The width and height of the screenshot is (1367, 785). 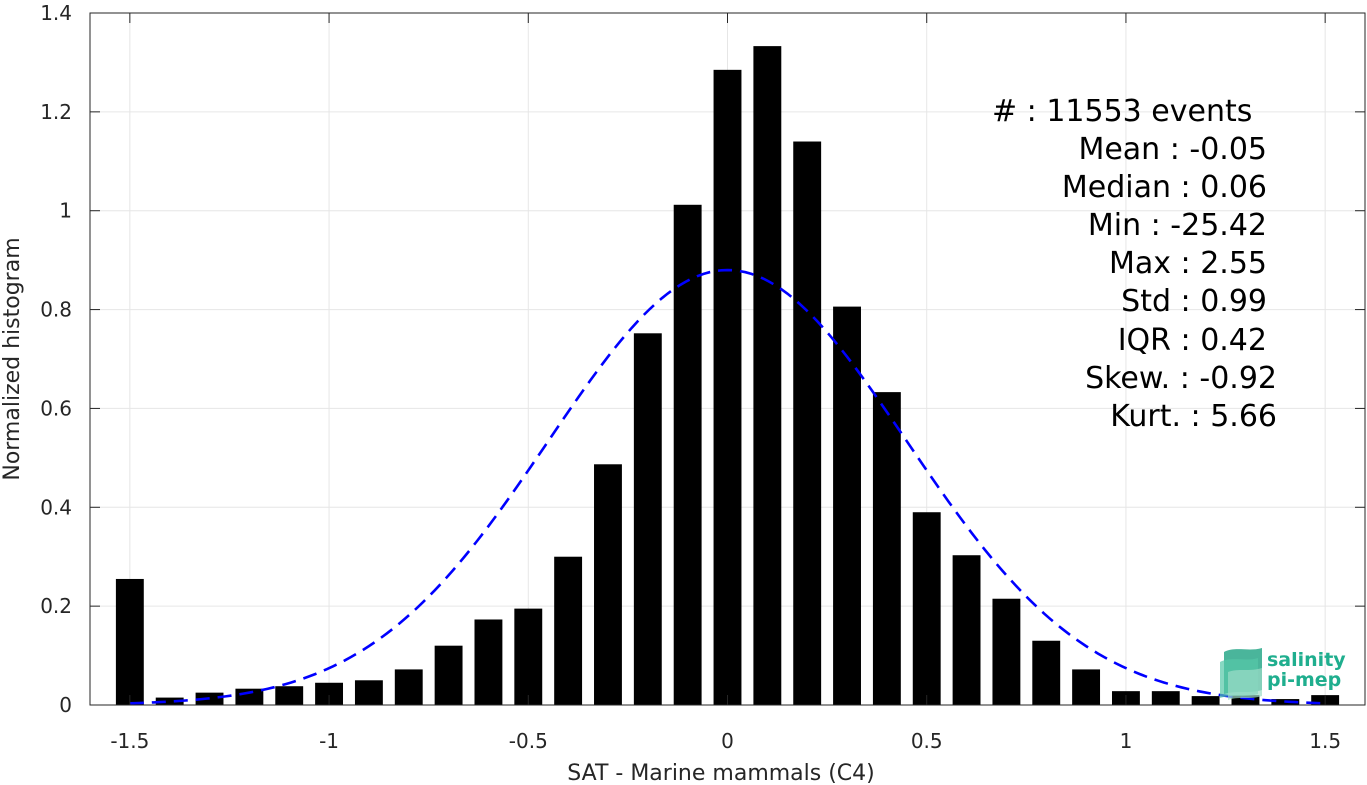 What do you see at coordinates (1241, 674) in the screenshot?
I see `logo-wave-icon` at bounding box center [1241, 674].